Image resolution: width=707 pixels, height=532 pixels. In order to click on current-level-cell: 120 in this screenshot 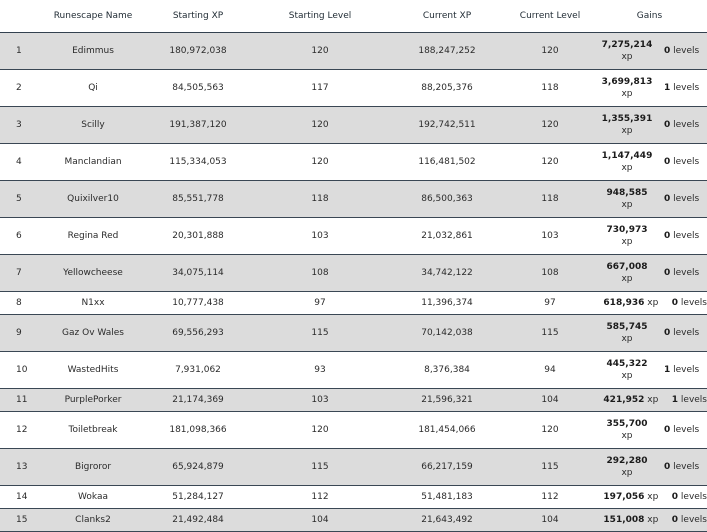, I will do `click(550, 125)`.